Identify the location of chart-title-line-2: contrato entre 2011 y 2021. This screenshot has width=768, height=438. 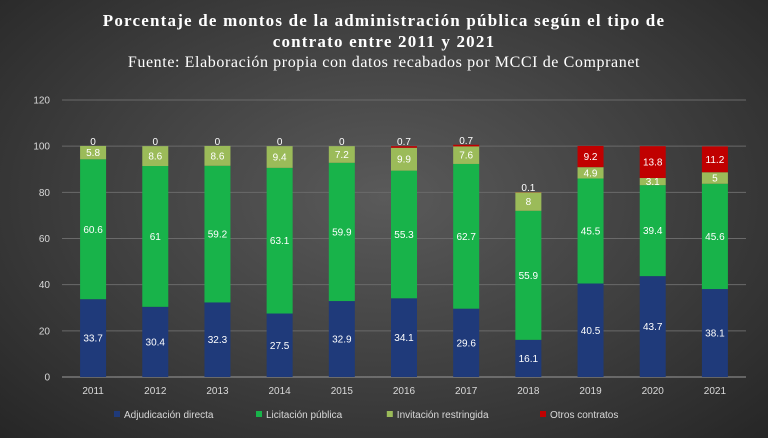
(384, 41).